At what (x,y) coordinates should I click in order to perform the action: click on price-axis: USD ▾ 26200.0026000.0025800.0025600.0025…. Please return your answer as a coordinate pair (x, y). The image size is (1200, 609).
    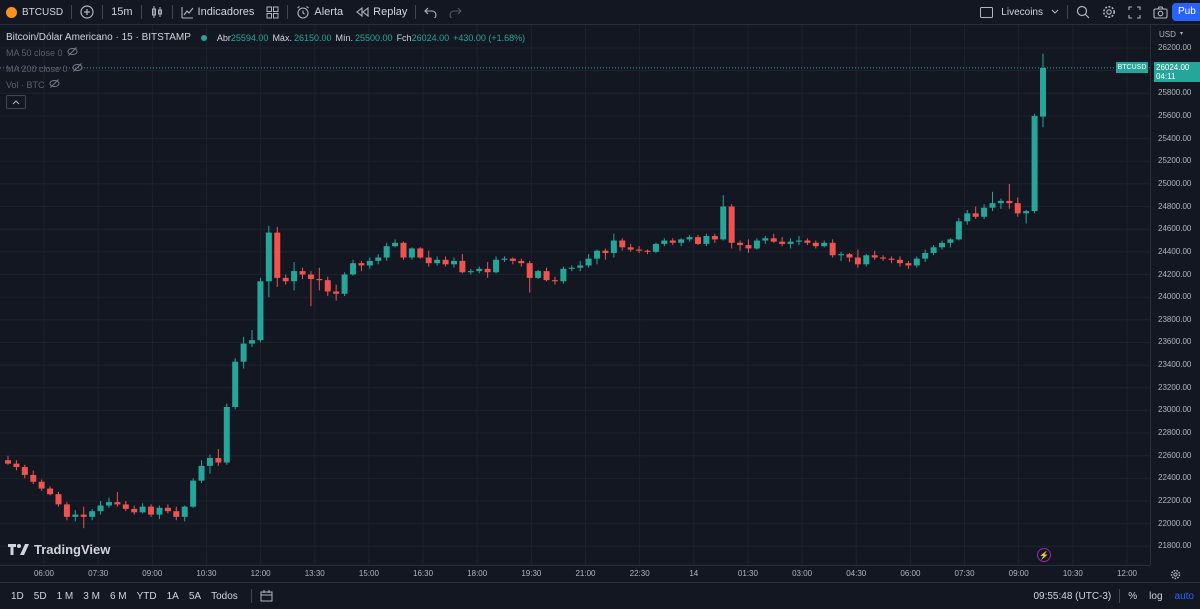
    Looking at the image, I should click on (1175, 295).